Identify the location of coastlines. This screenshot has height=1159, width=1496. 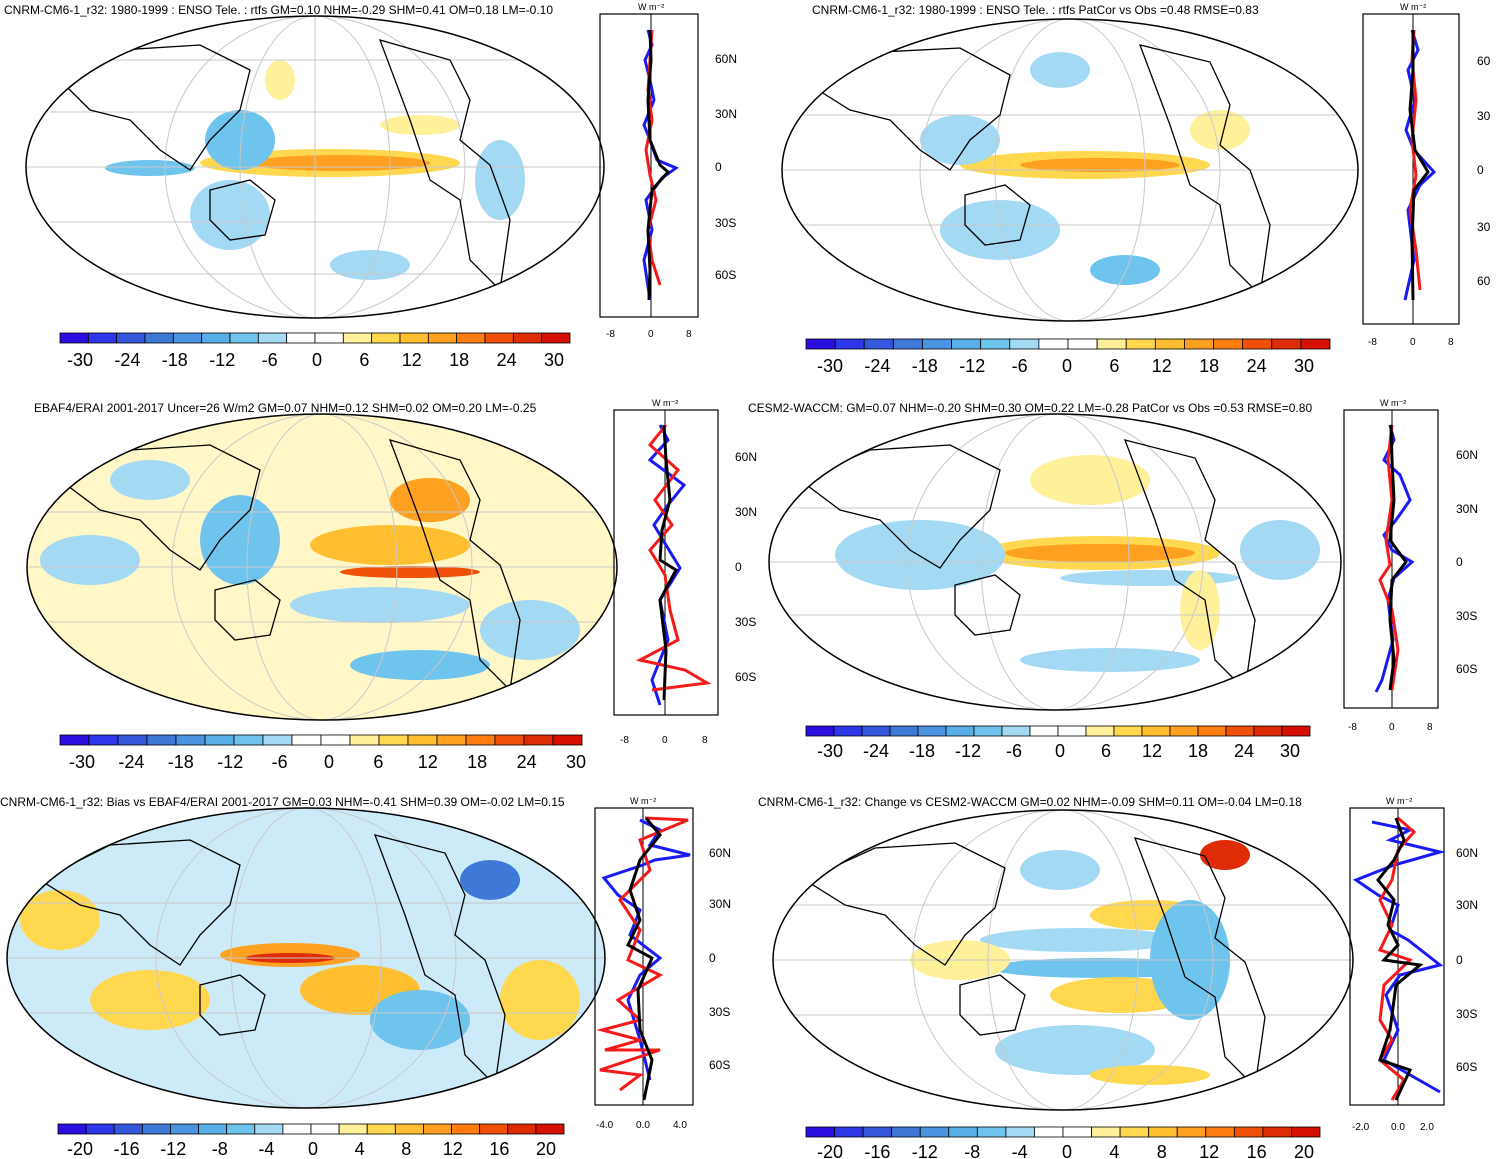
(272, 960).